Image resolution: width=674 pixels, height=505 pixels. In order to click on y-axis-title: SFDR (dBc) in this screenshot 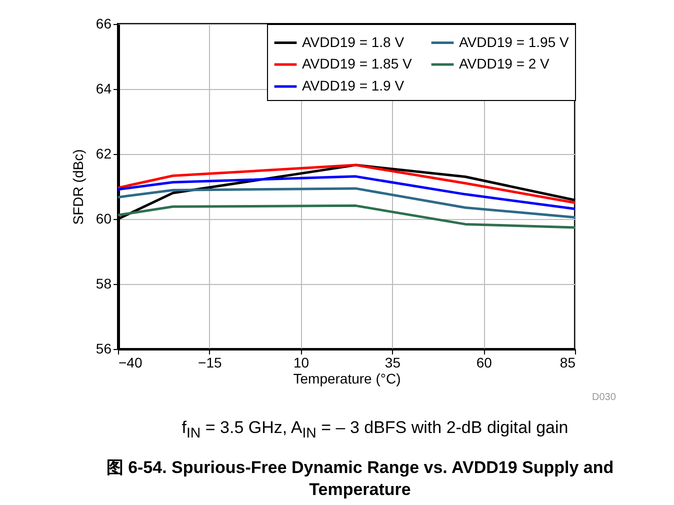, I will do `click(78, 187)`.